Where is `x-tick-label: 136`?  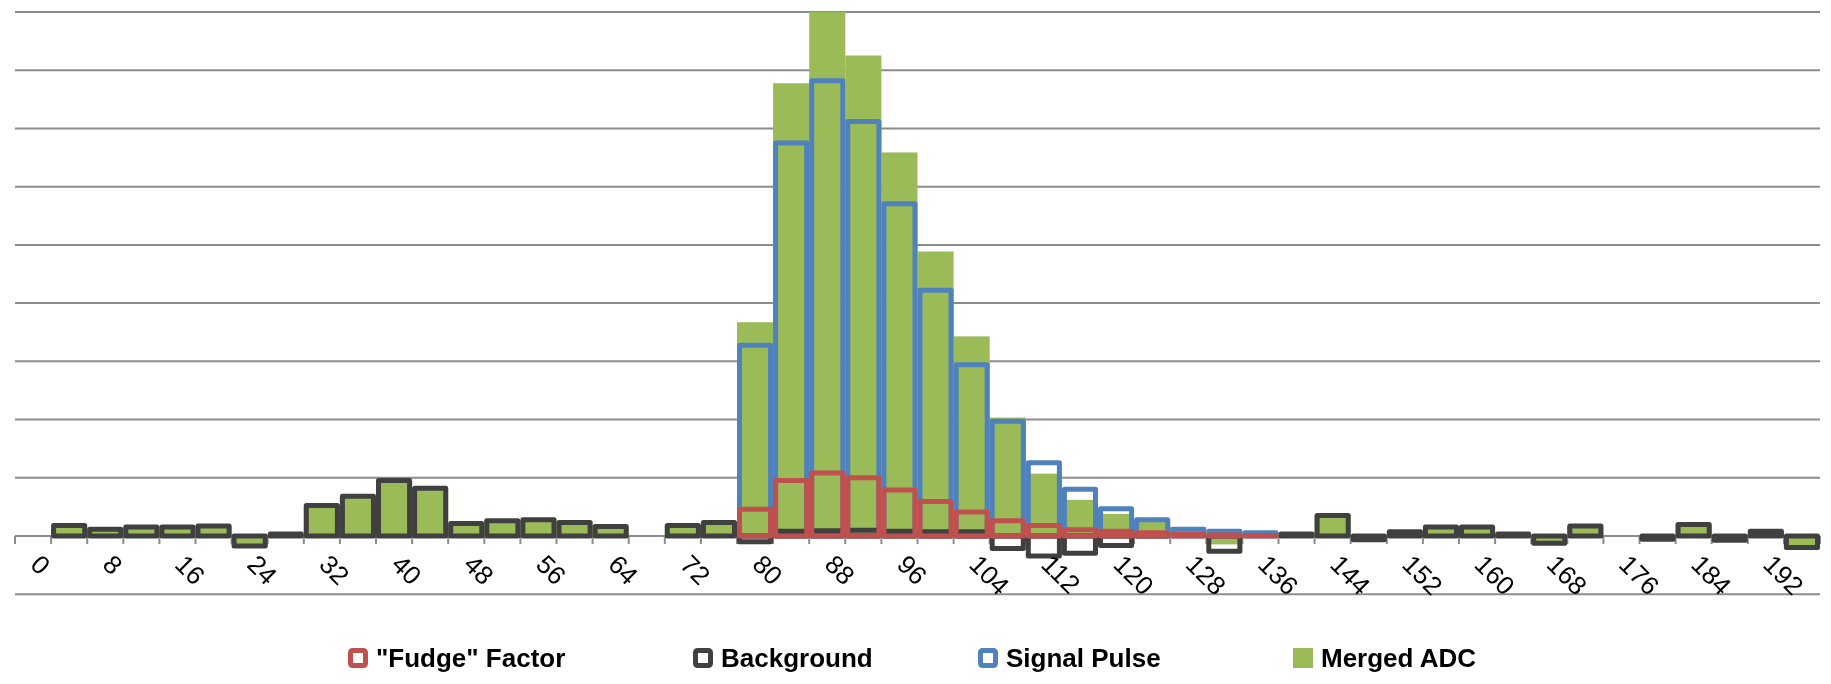
x-tick-label: 136 is located at coordinates (1278, 575).